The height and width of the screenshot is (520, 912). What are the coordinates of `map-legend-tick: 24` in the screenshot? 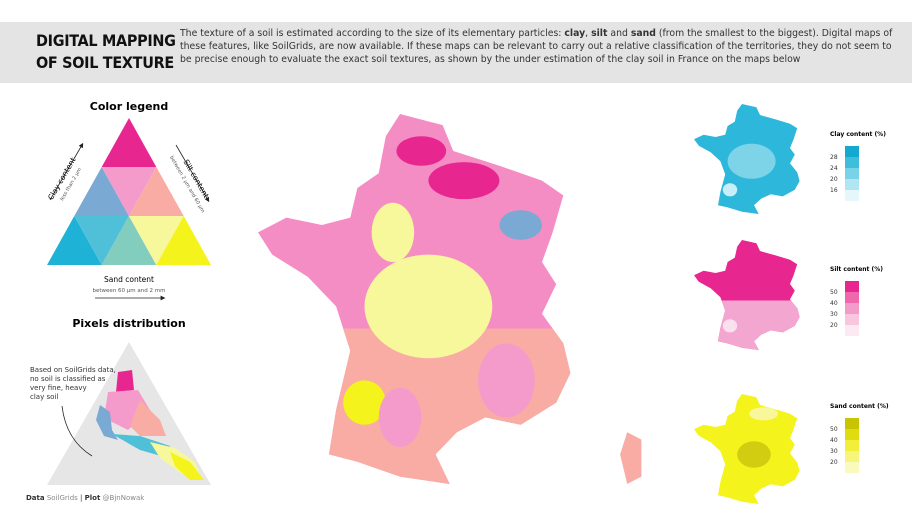 It's located at (834, 168).